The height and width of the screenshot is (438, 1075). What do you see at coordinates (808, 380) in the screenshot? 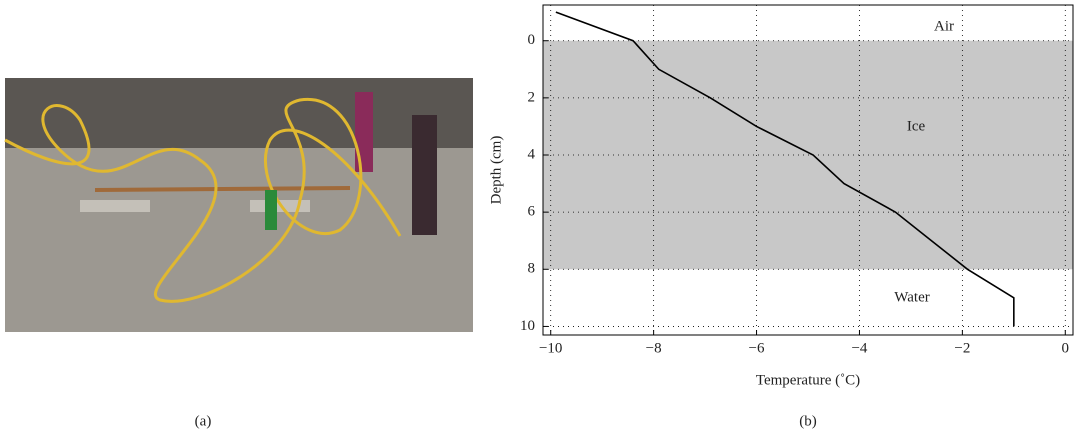
I see `x-axis-label: Temperature (˚C)` at bounding box center [808, 380].